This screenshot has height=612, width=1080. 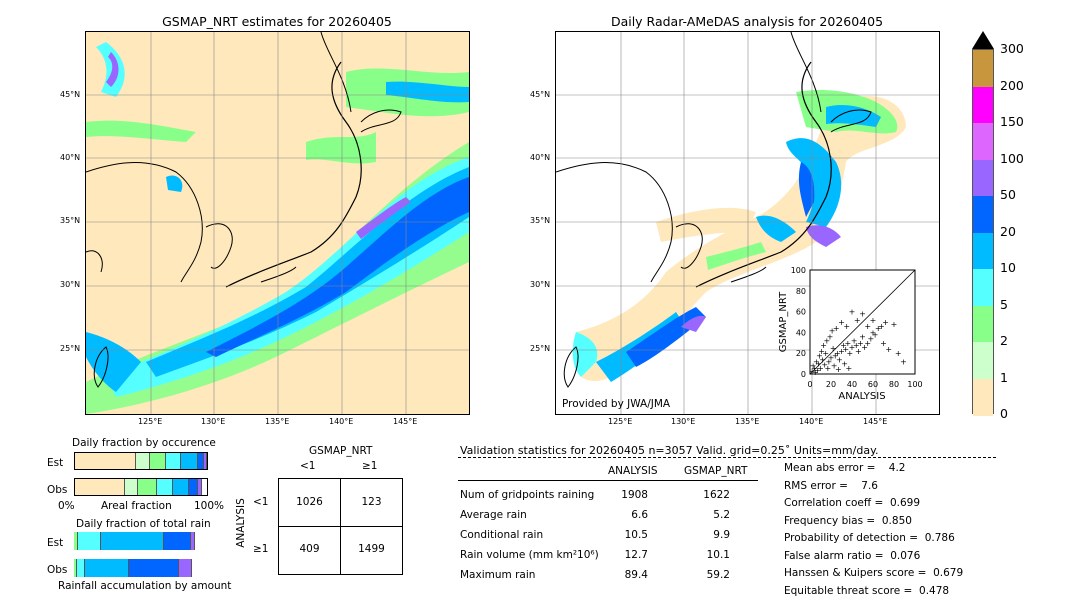 I want to click on stats-analysis-value: 6.6, so click(x=639, y=515).